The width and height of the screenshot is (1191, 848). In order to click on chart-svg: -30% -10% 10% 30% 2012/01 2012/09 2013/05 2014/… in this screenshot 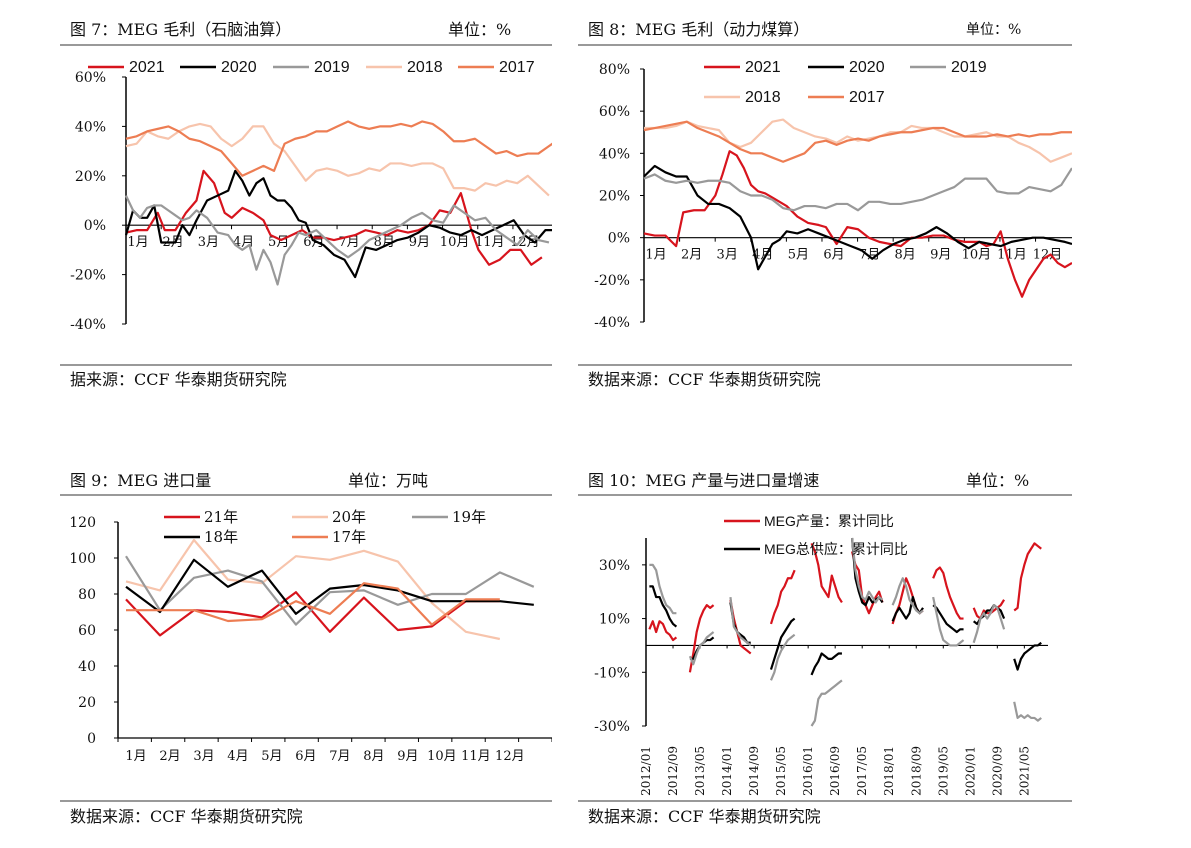, I will do `click(821, 654)`.